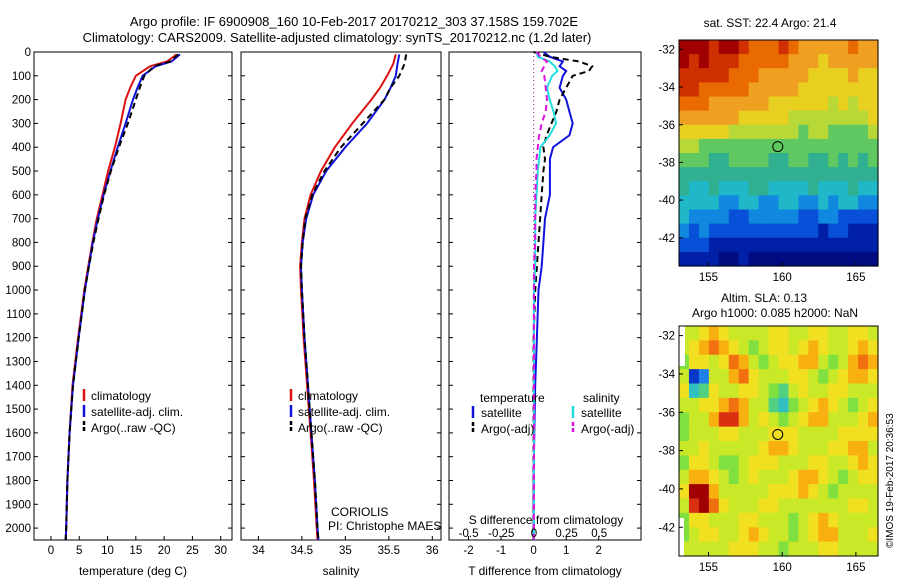 The image size is (900, 580). I want to click on x-tick-label: 155, so click(708, 568).